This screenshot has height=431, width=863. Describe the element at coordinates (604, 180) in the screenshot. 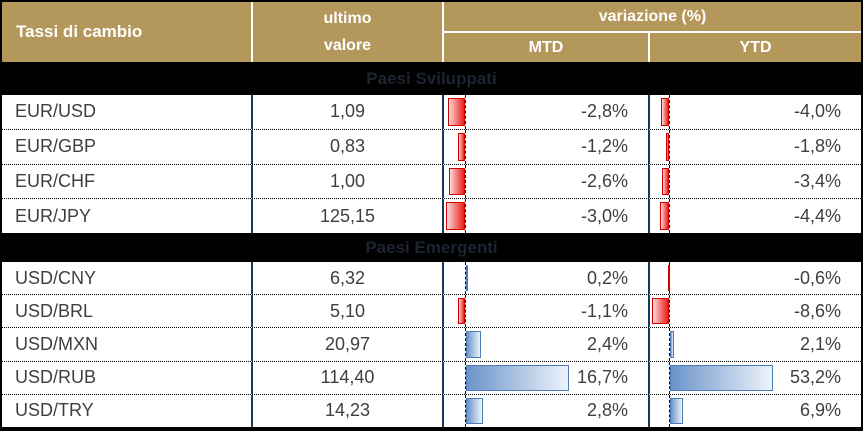

I see `mtd-value: -2,6%` at that location.